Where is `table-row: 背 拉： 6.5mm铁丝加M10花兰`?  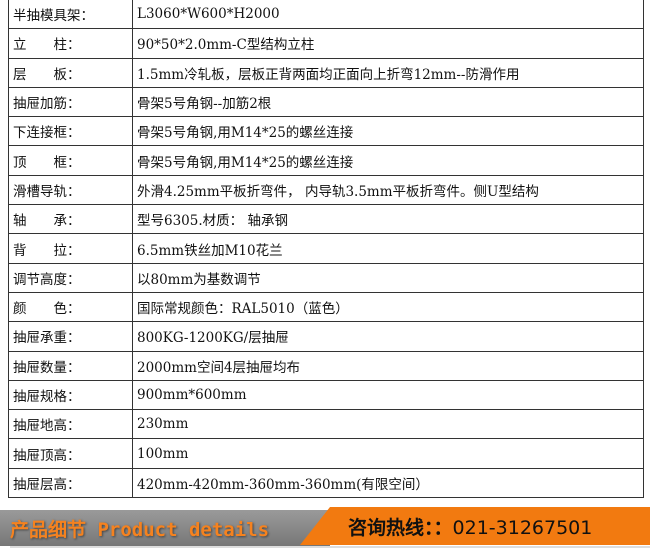 table-row: 背 拉： 6.5mm铁丝加M10花兰 is located at coordinates (326, 248).